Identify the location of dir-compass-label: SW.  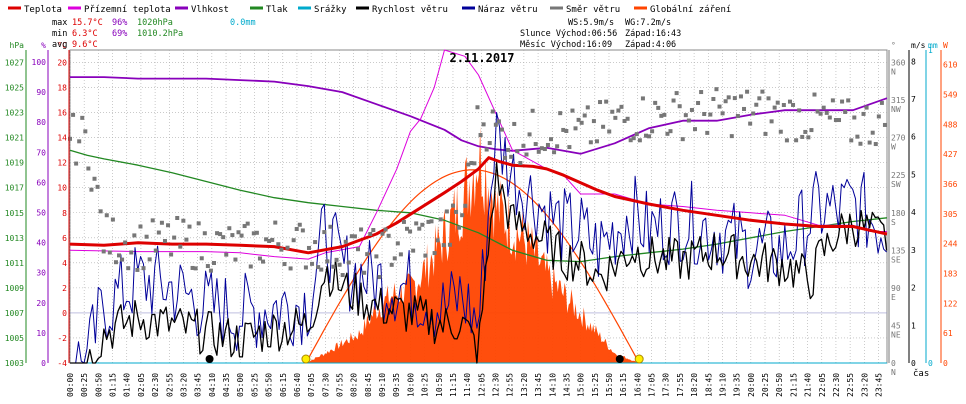
(896, 184).